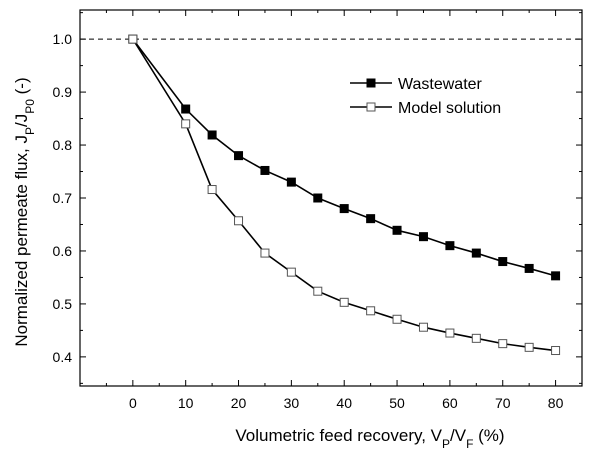 Image resolution: width=600 pixels, height=454 pixels. Describe the element at coordinates (440, 84) in the screenshot. I see `legend-label: Wastewater` at that location.